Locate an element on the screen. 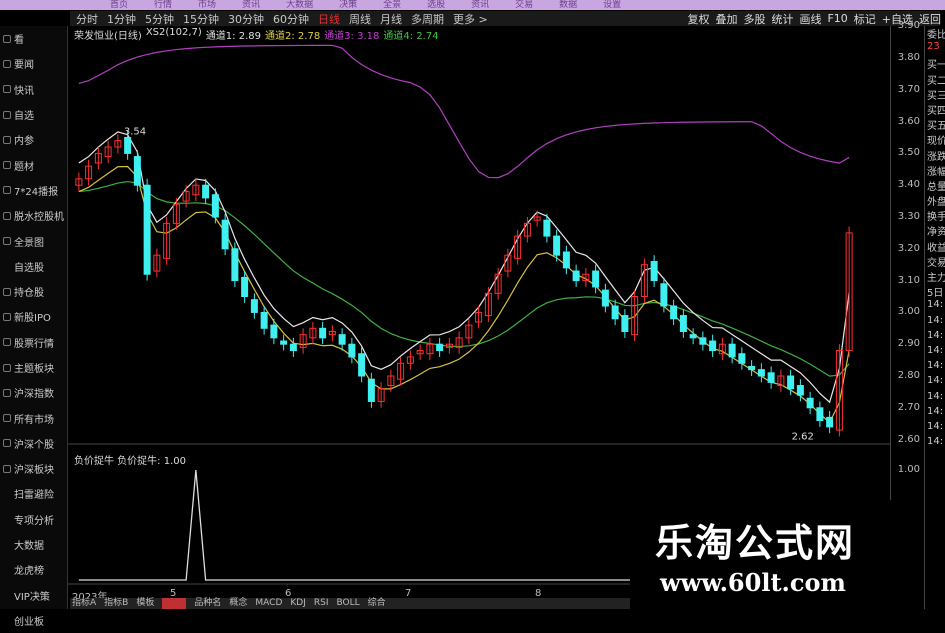 Image resolution: width=945 pixels, height=633 pixels. sidebar-item-label: 股票行情 is located at coordinates (34, 344).